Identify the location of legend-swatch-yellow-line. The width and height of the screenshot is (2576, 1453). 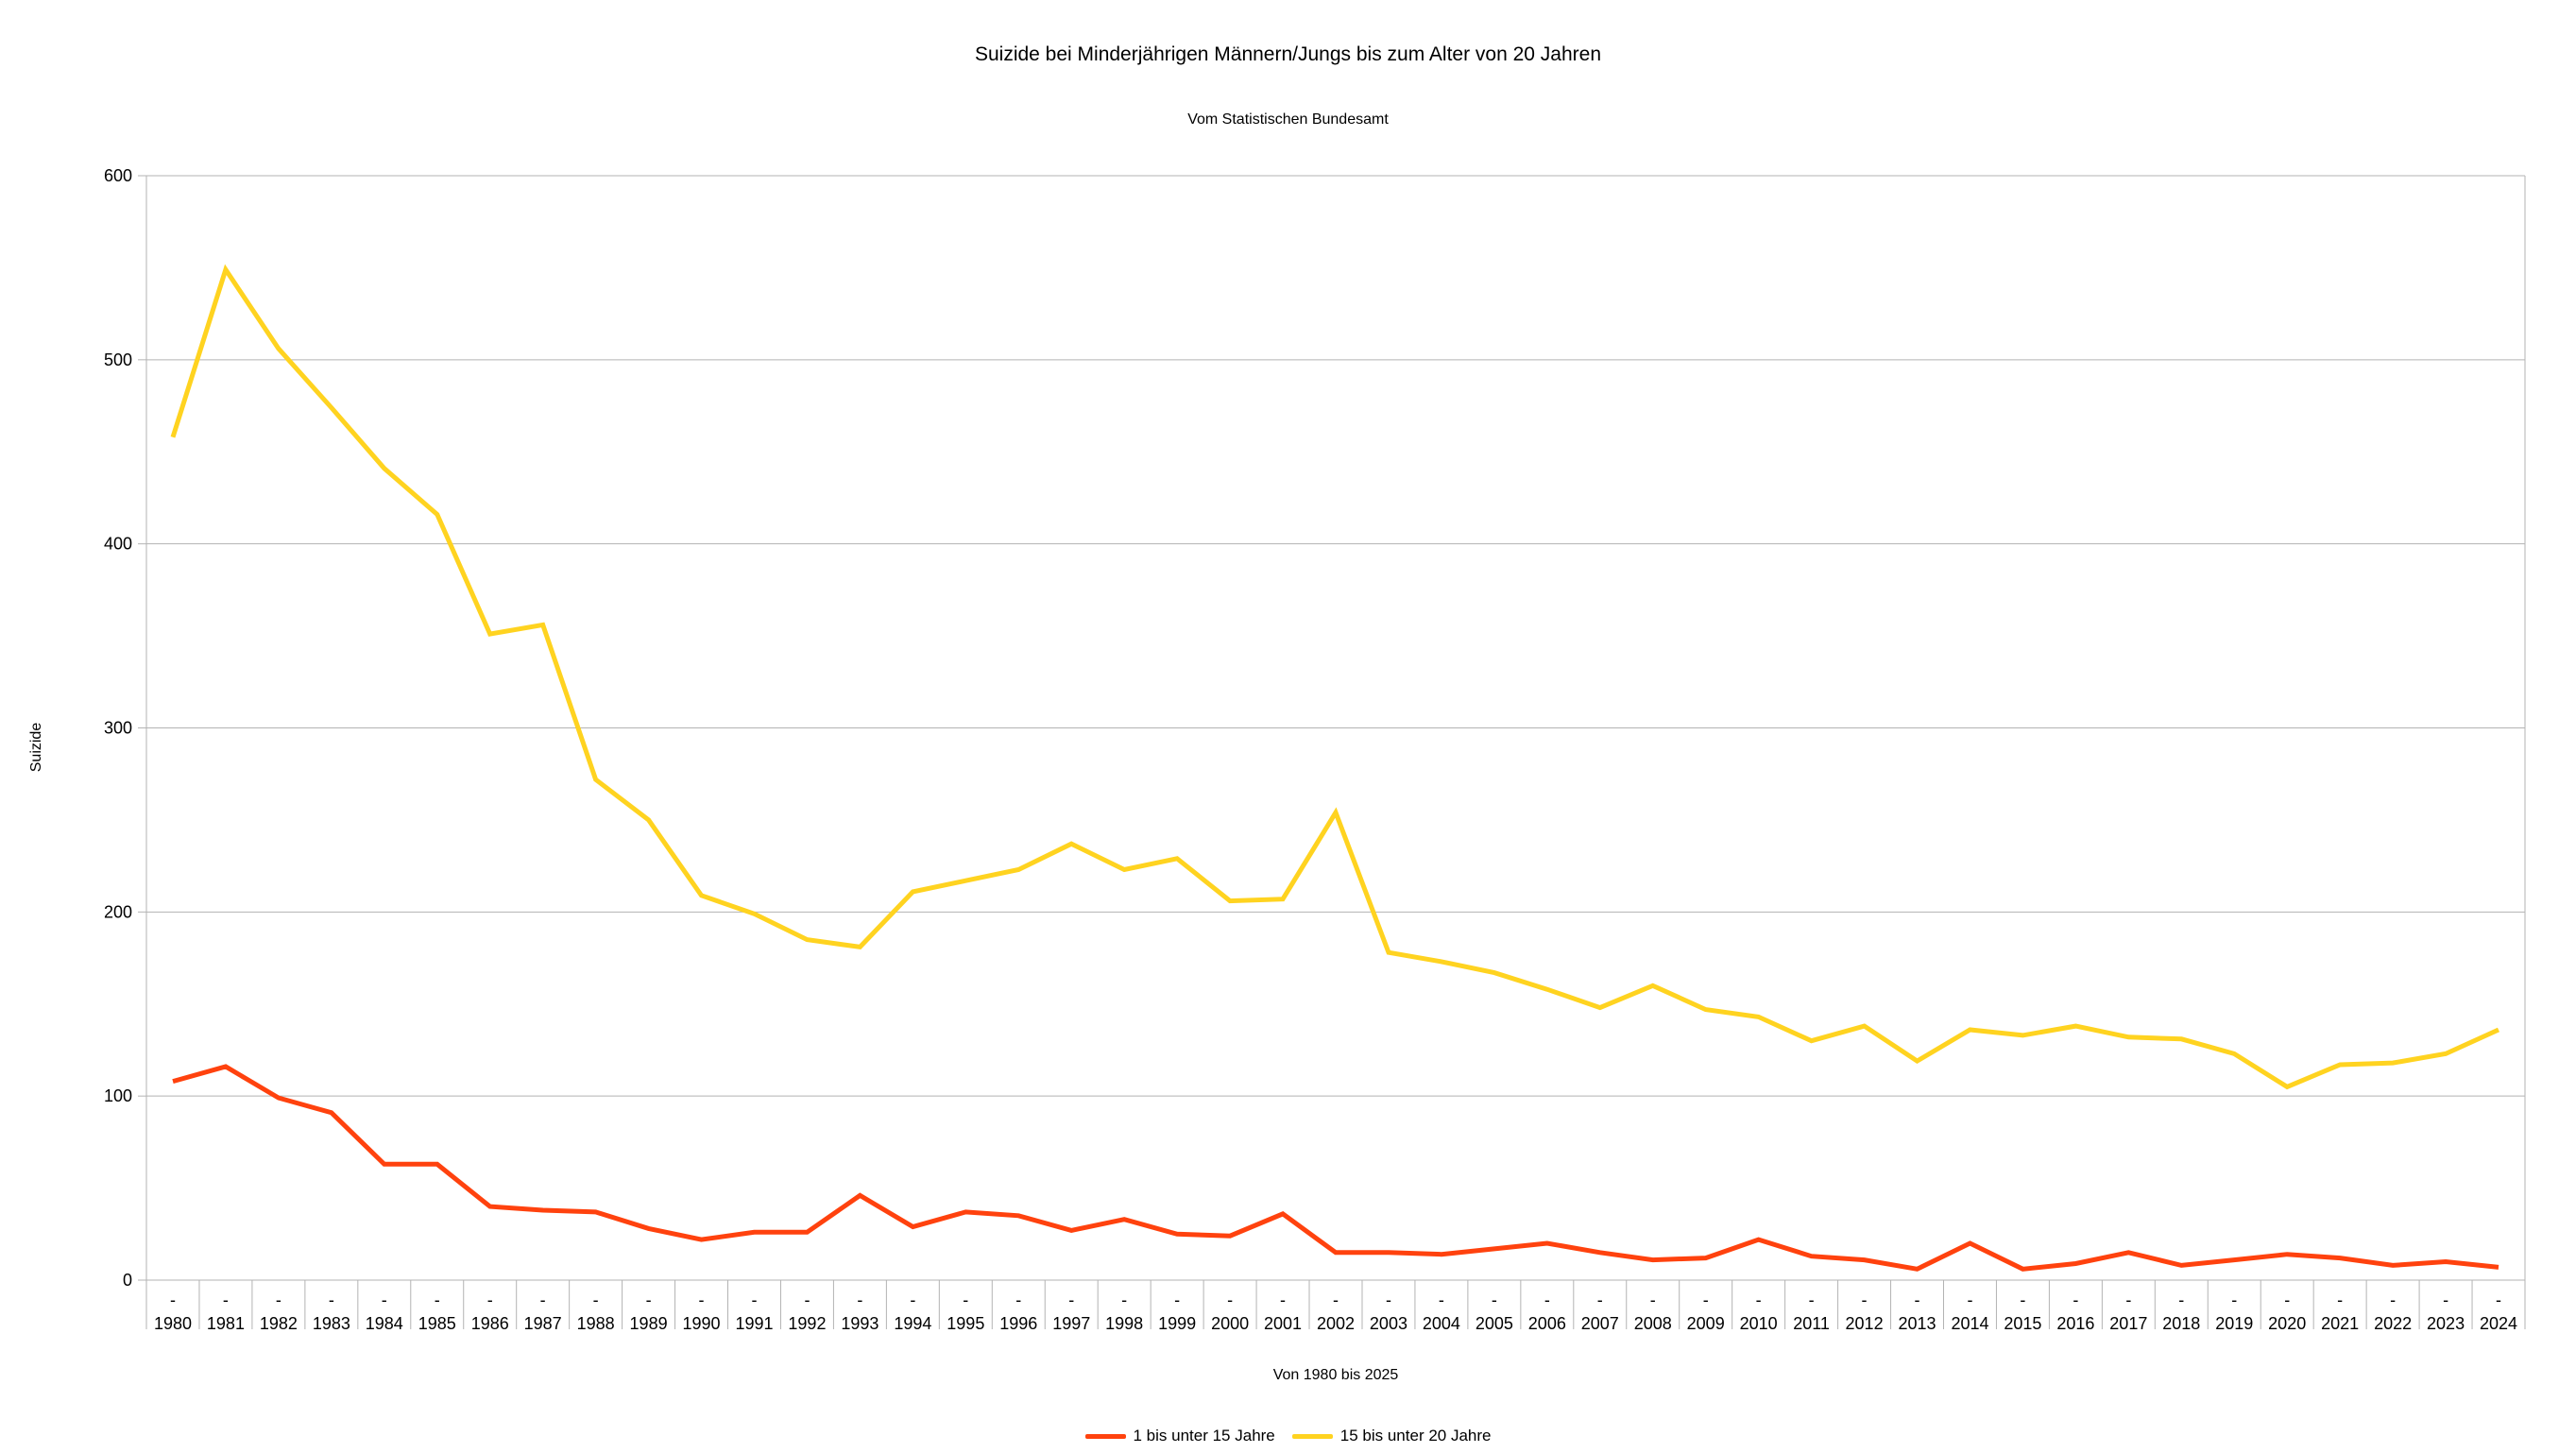
(1312, 1436).